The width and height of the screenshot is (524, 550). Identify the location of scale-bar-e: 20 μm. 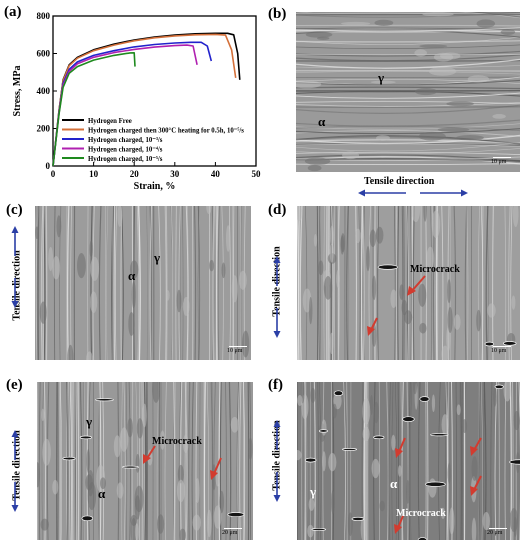
(232, 532).